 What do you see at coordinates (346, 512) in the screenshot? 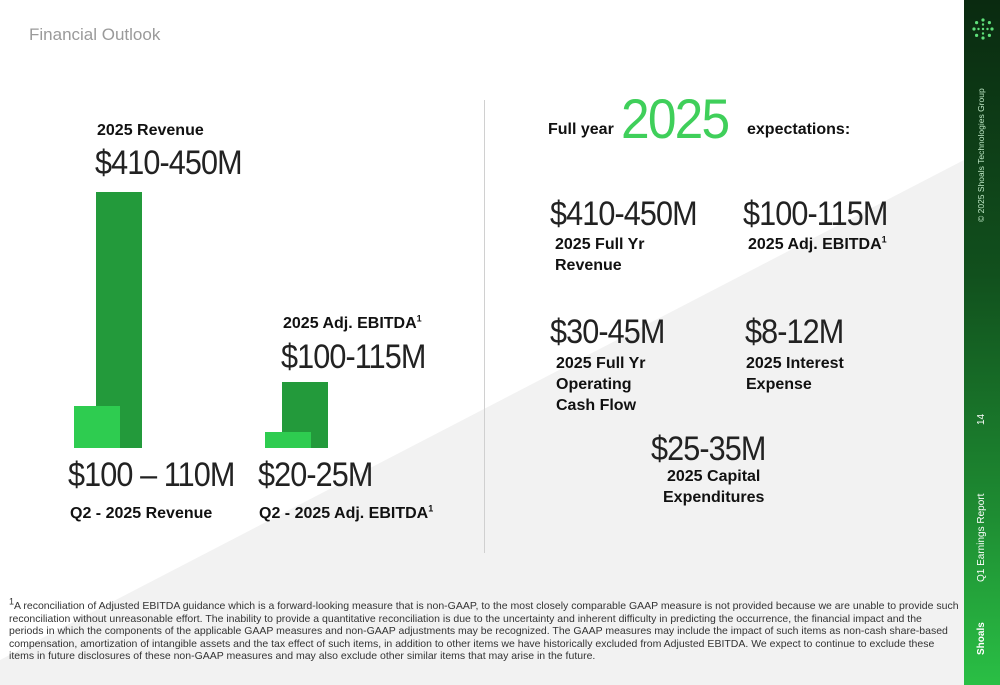
I see `q2-ebitda-label: Q2 - 2025 Adj. EBITDA1` at bounding box center [346, 512].